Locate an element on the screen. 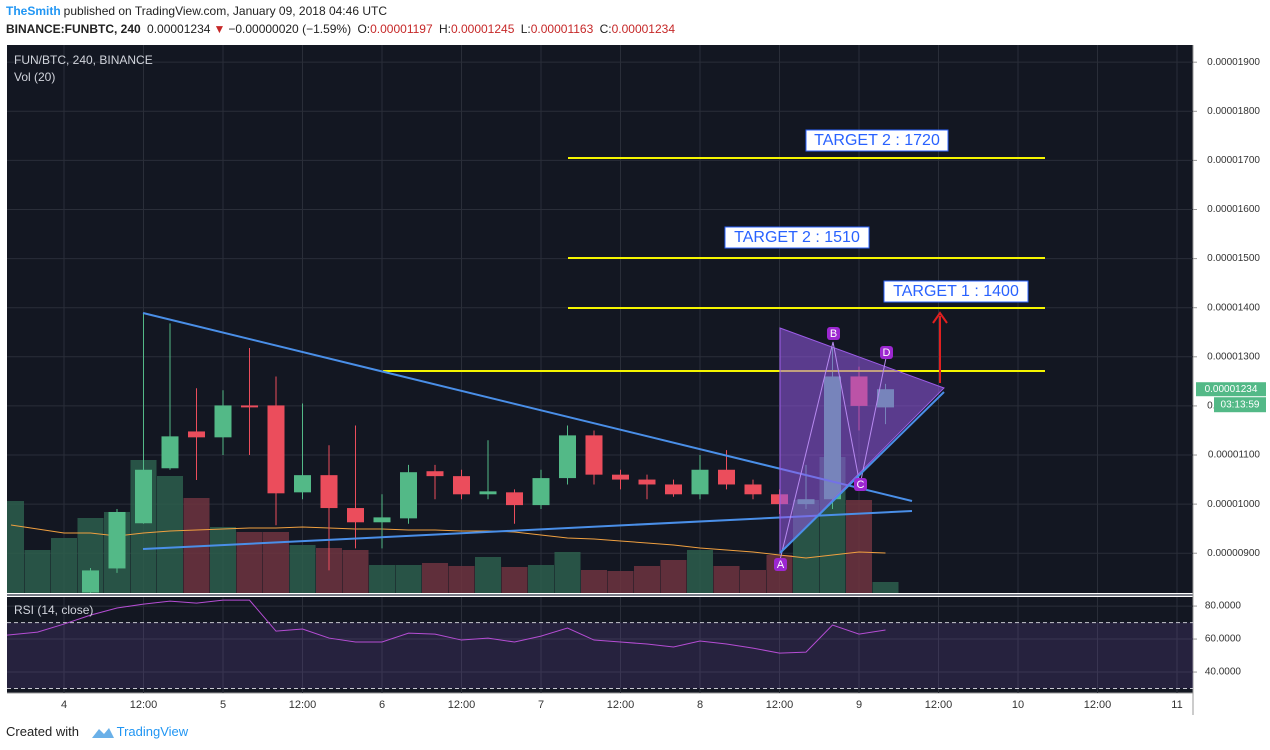 The width and height of the screenshot is (1270, 750). x-tick-label: 6 is located at coordinates (382, 705).